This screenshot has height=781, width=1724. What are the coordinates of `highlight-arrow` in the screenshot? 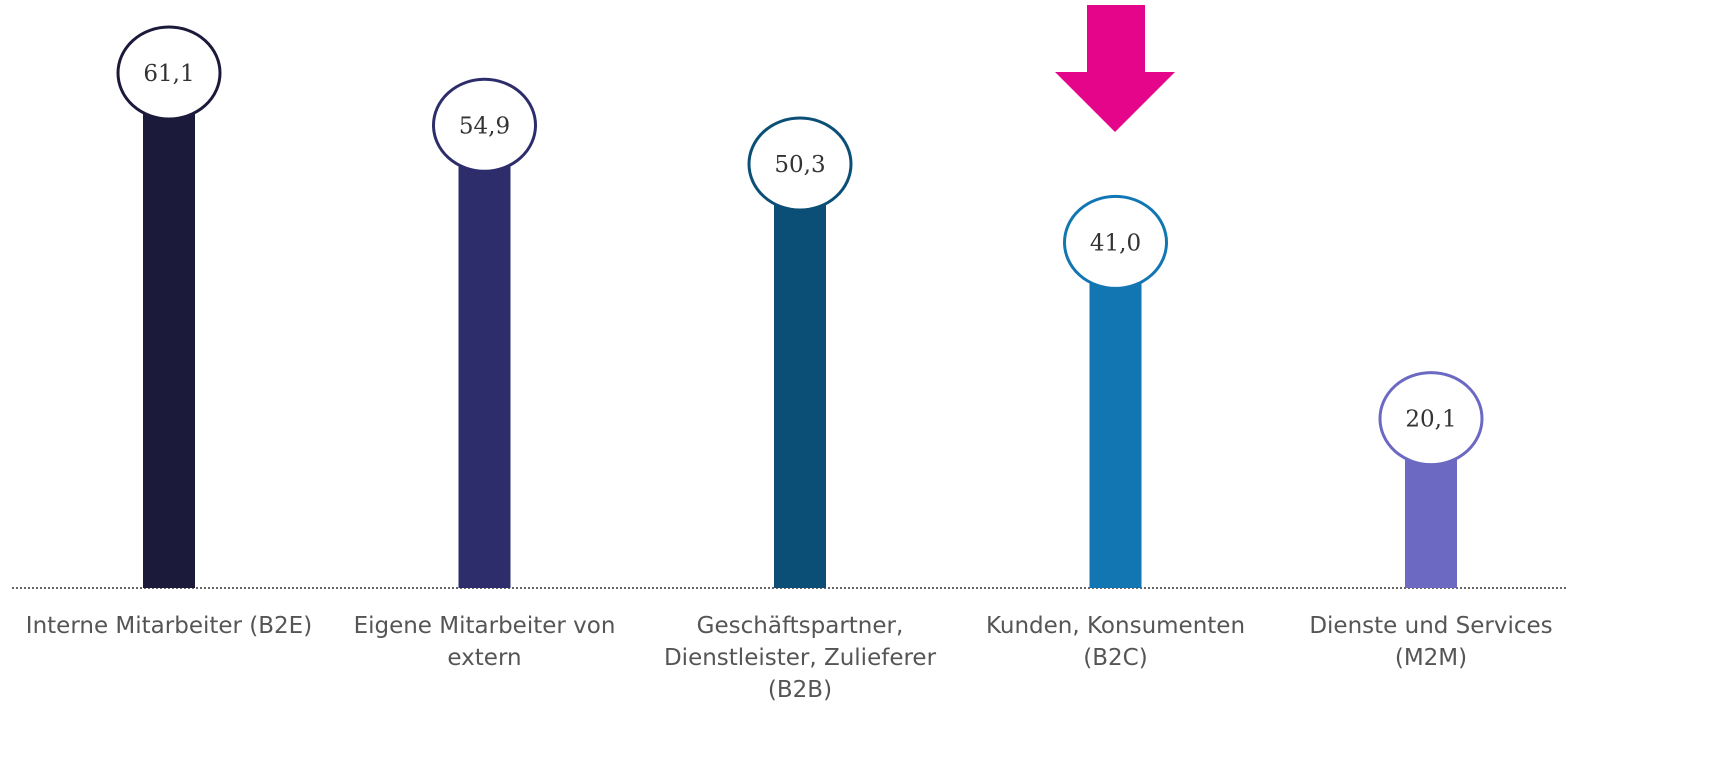 It's located at (1115, 68).